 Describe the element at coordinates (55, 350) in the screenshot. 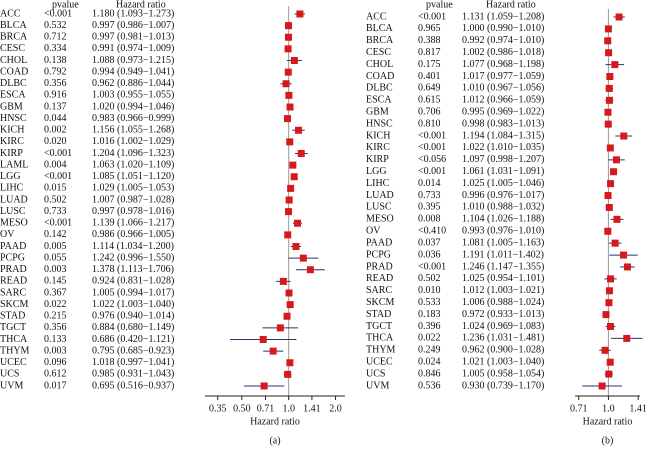

I see `pvalue: 0.003` at that location.